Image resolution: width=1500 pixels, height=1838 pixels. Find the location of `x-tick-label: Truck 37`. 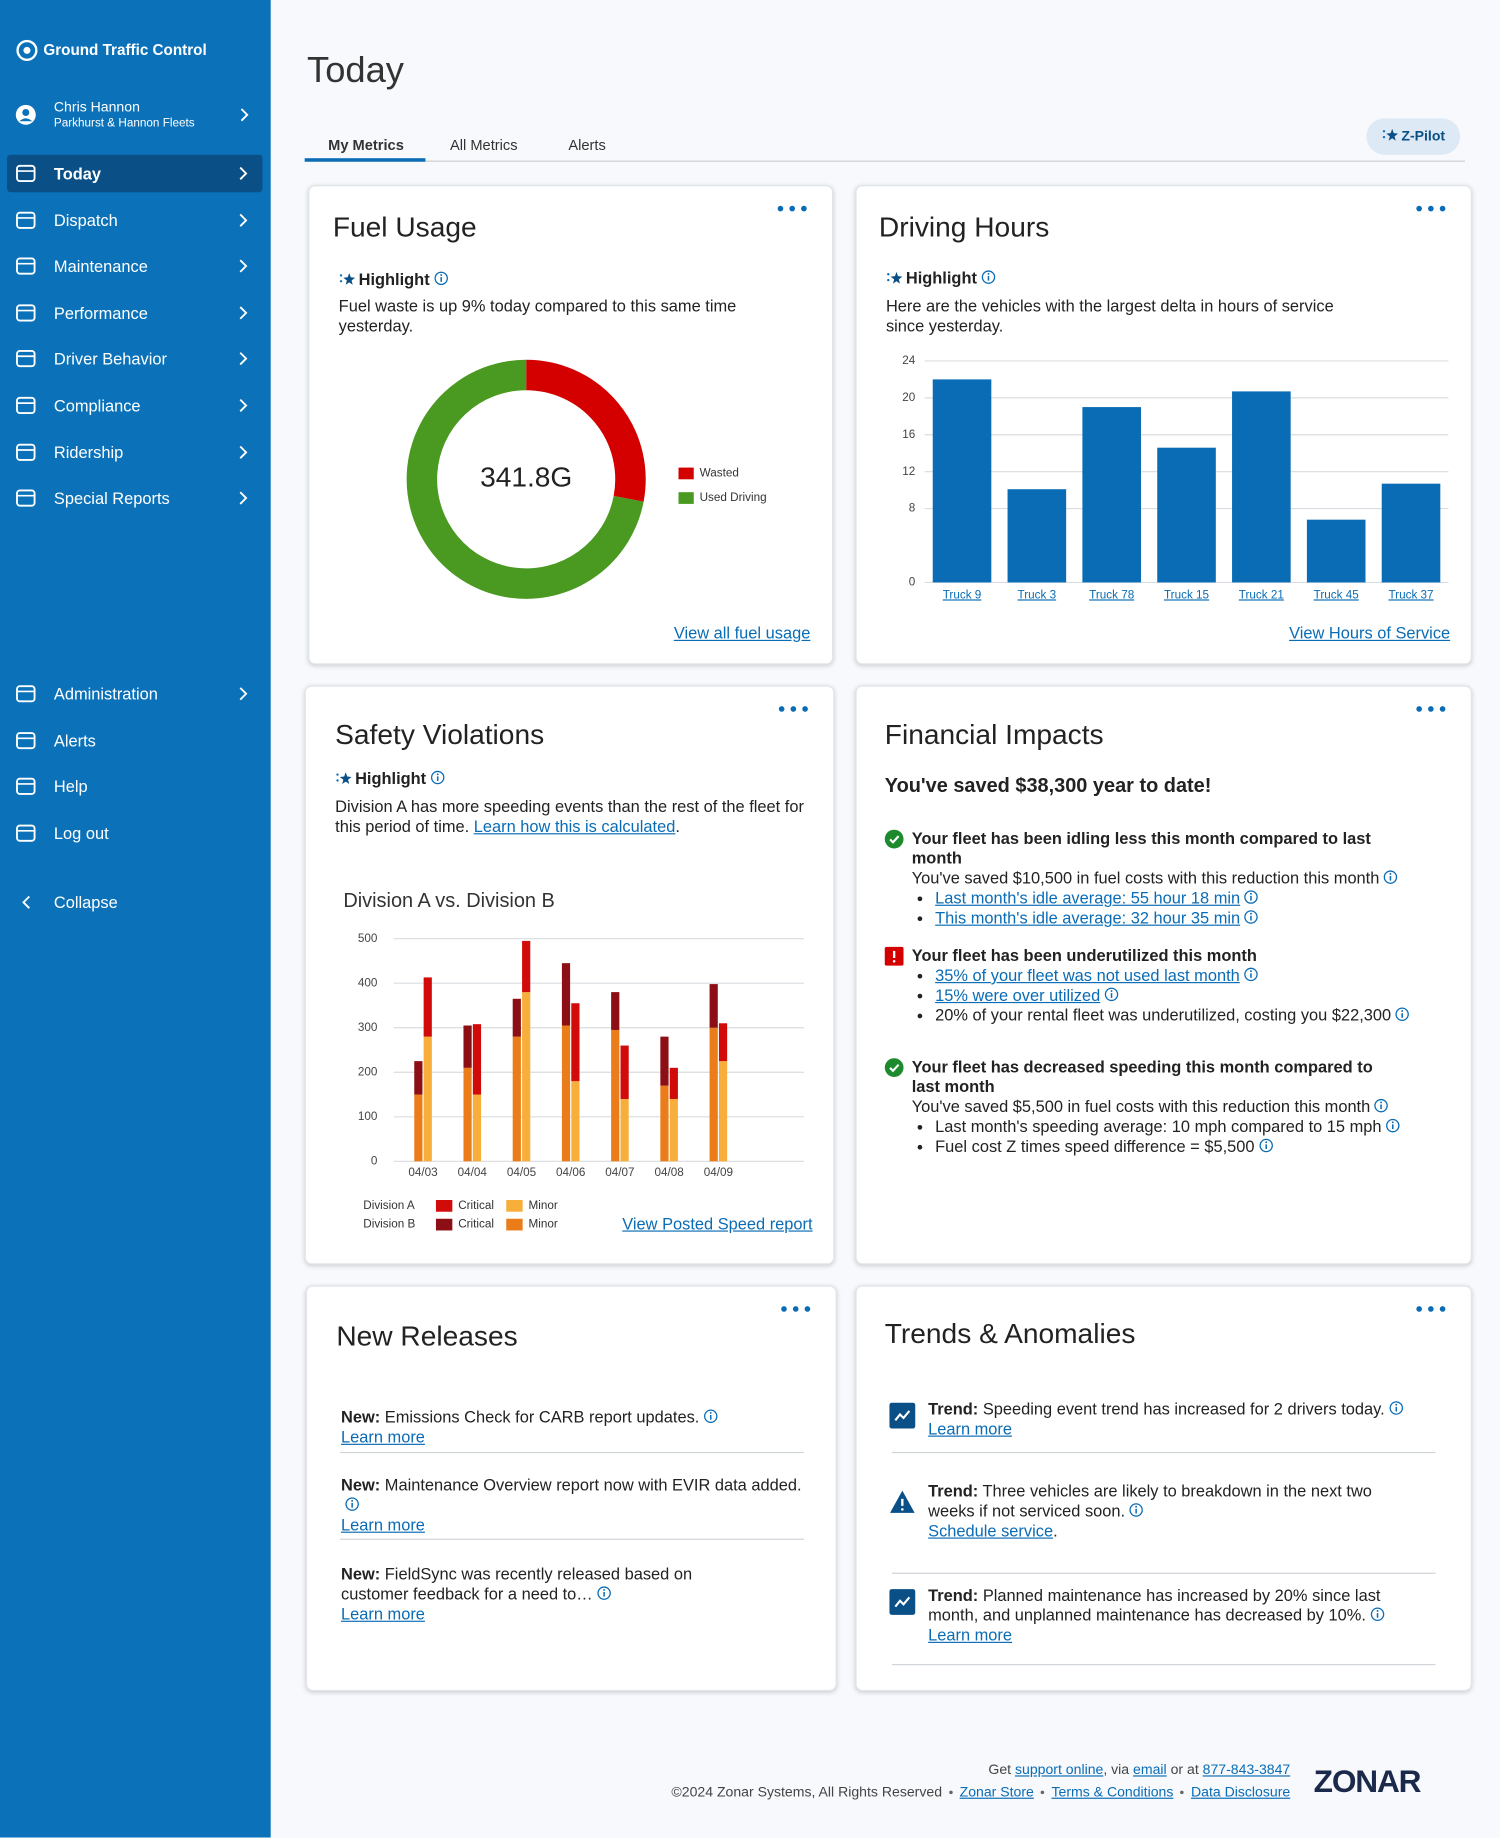

x-tick-label: Truck 37 is located at coordinates (1410, 594).